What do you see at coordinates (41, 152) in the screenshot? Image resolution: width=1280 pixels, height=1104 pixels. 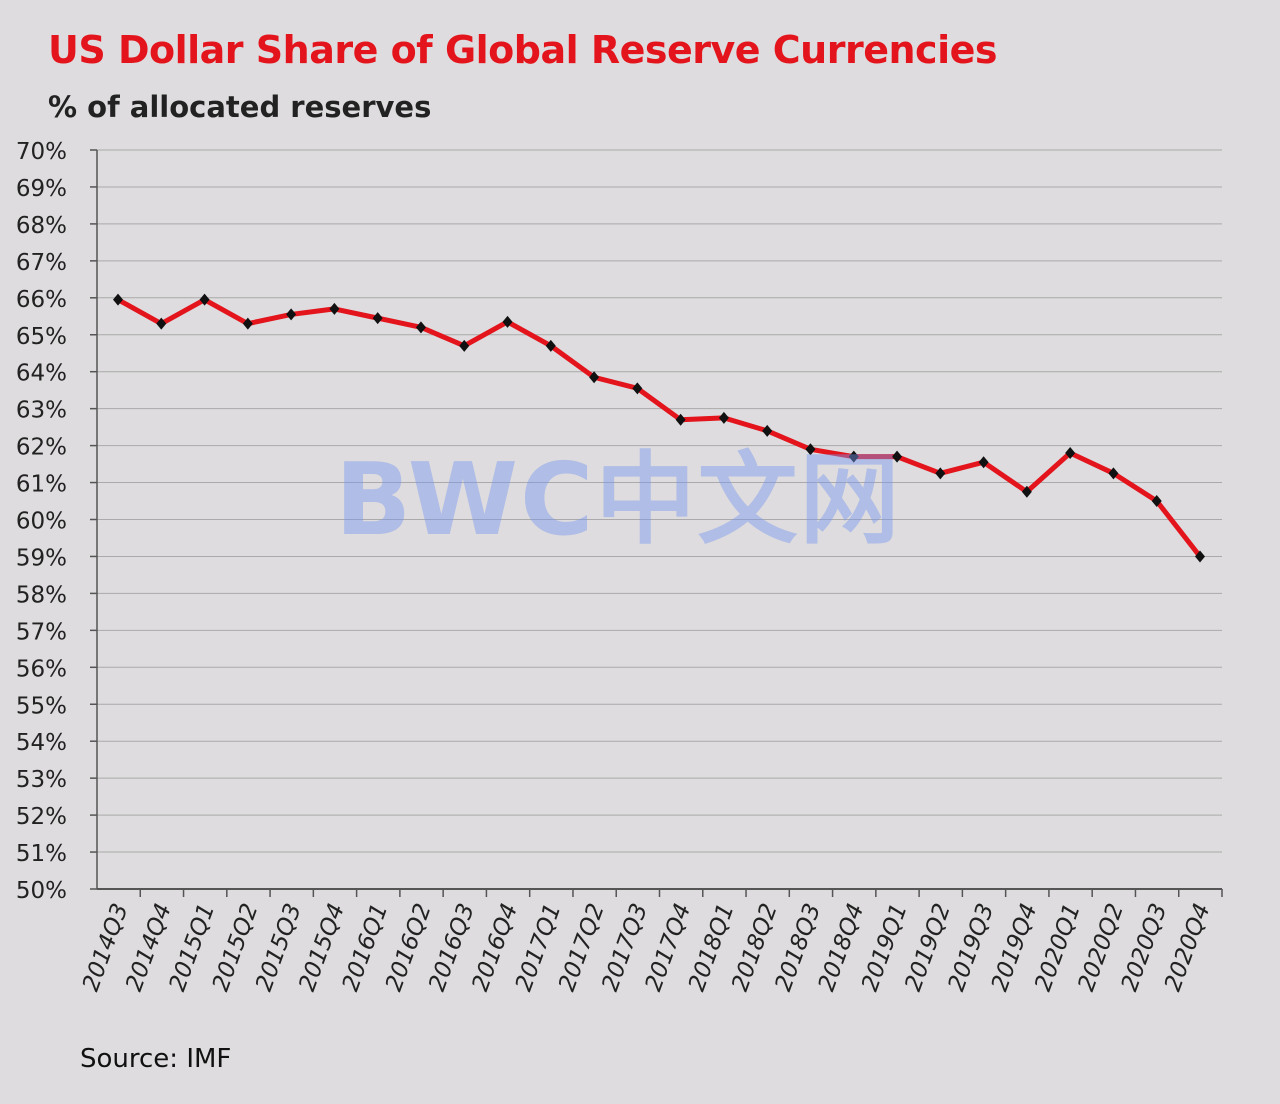 I see `y-tick-label: 70%` at bounding box center [41, 152].